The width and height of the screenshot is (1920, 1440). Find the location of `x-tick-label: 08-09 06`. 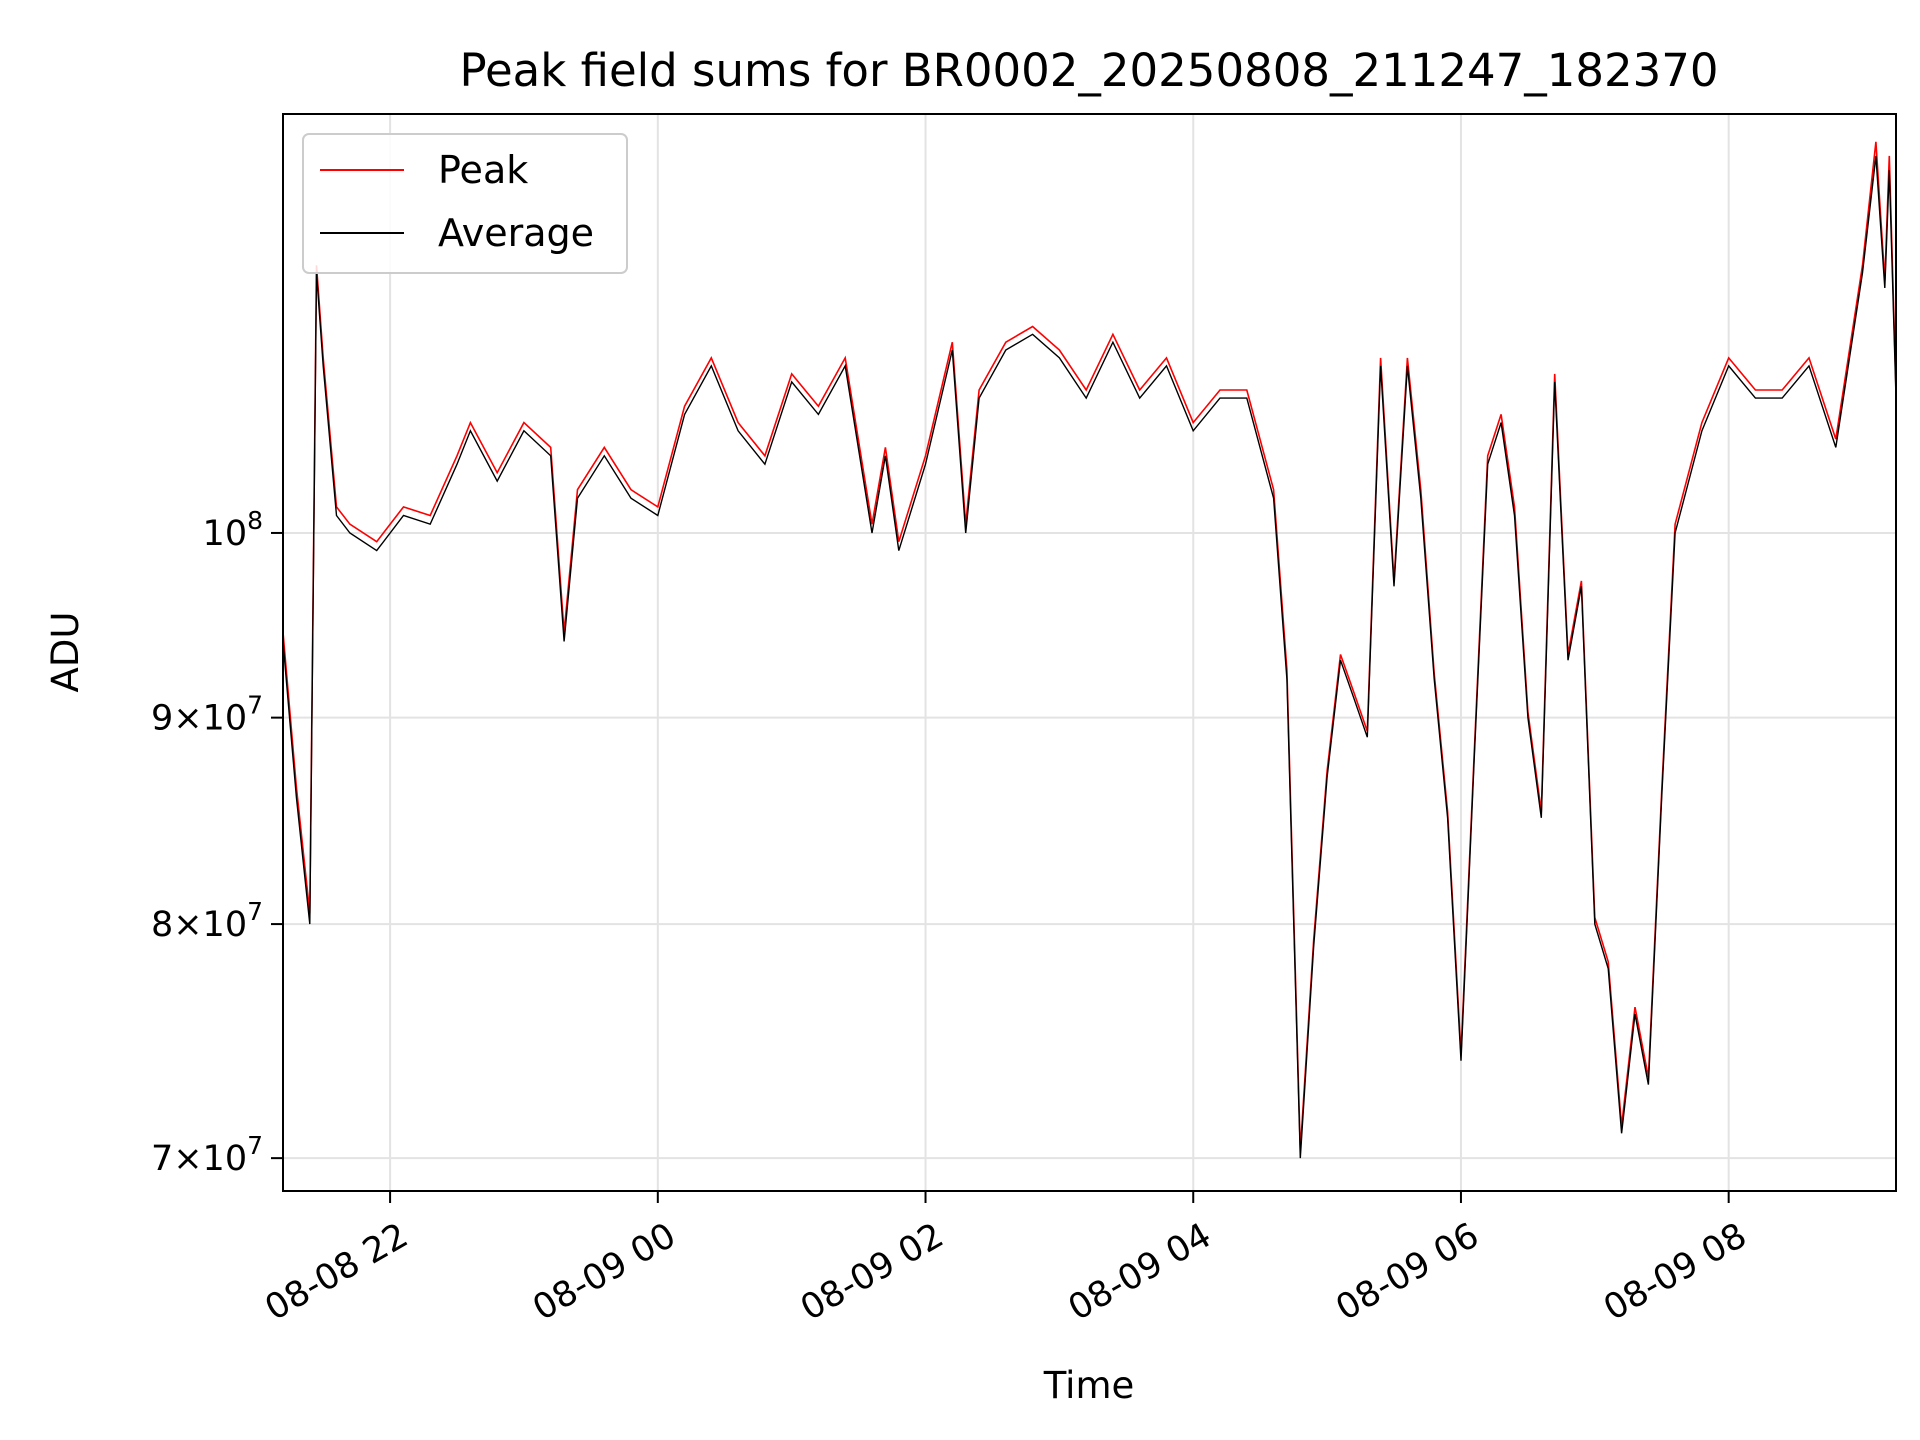

x-tick-label: 08-09 06 is located at coordinates (1408, 1272).